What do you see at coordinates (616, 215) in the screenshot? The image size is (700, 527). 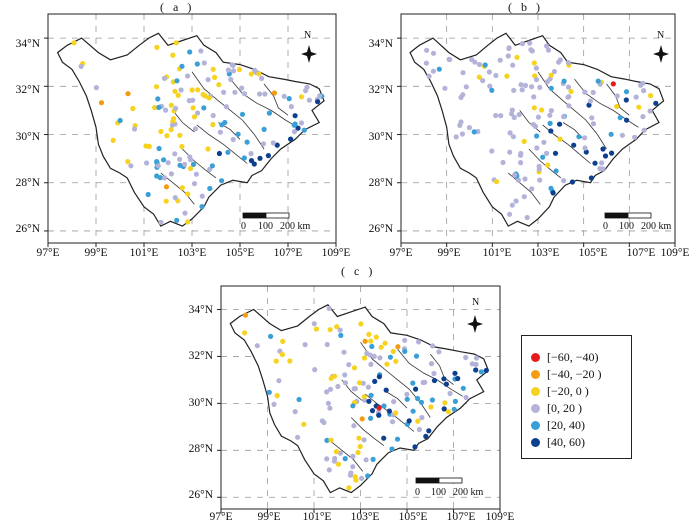 I see `scale-bar-segment` at bounding box center [616, 215].